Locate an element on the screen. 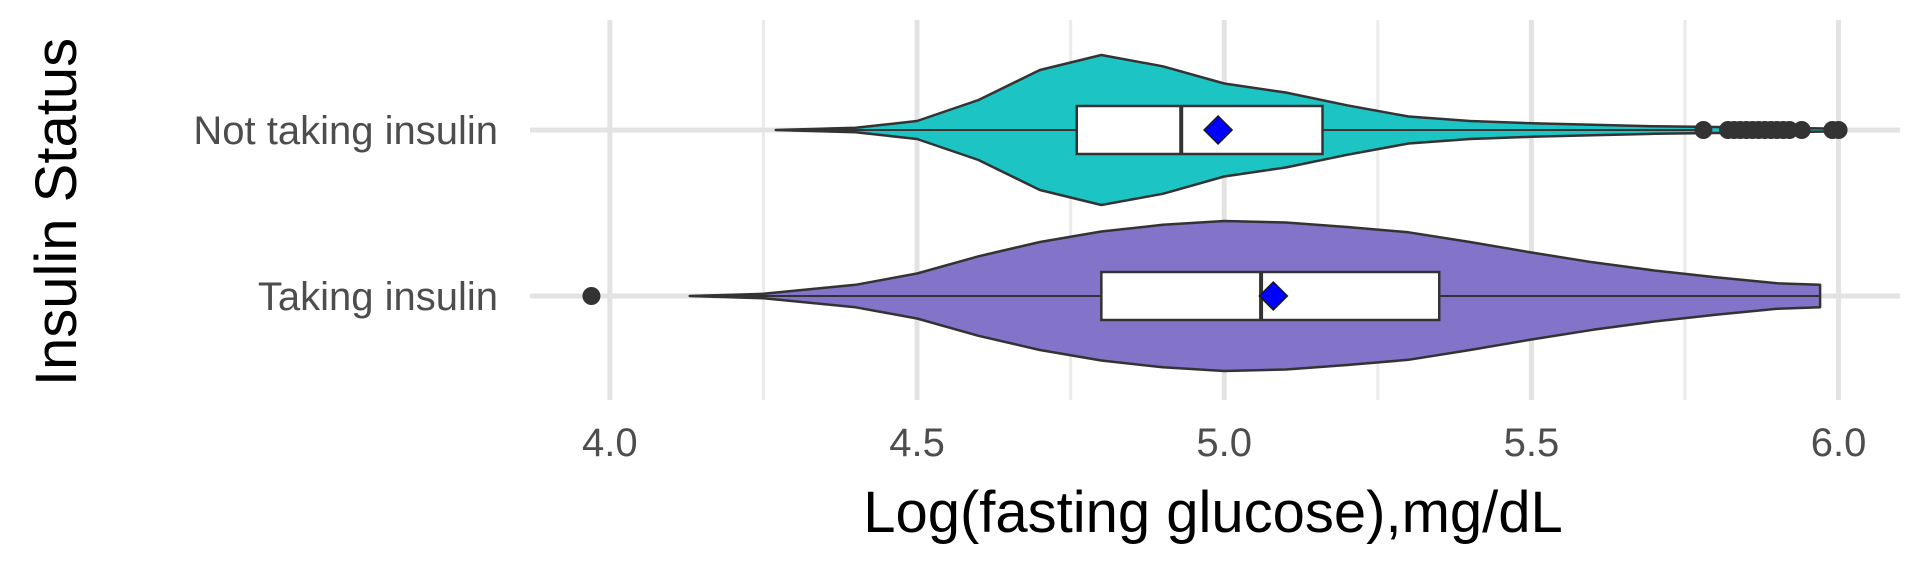 The height and width of the screenshot is (576, 1920). box-iqr is located at coordinates (1199, 130).